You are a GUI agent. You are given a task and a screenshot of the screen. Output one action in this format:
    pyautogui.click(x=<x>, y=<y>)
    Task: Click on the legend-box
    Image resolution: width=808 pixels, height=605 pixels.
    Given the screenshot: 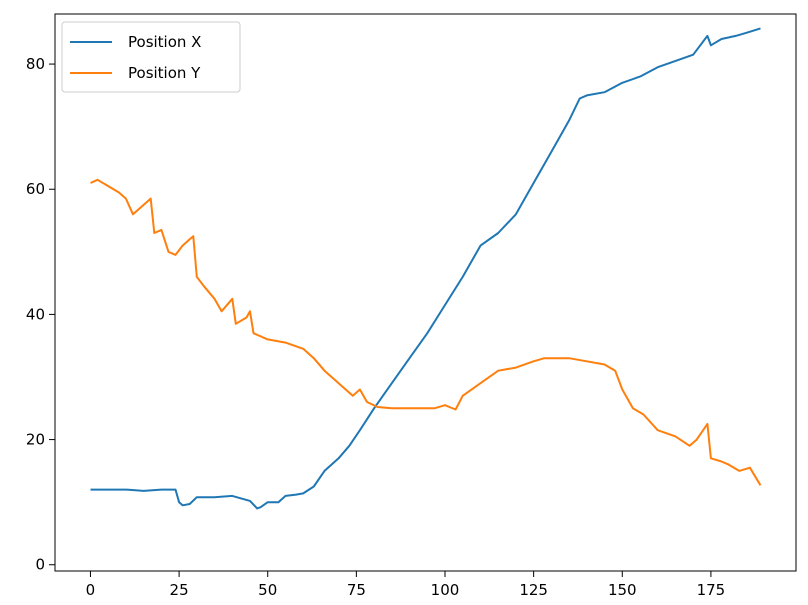 What is the action you would take?
    pyautogui.click(x=151, y=57)
    